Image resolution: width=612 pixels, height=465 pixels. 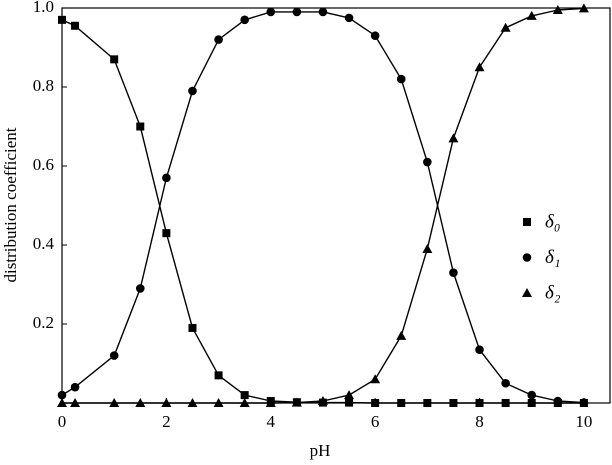 I want to click on y-tick-label: 0.6, so click(x=43, y=164).